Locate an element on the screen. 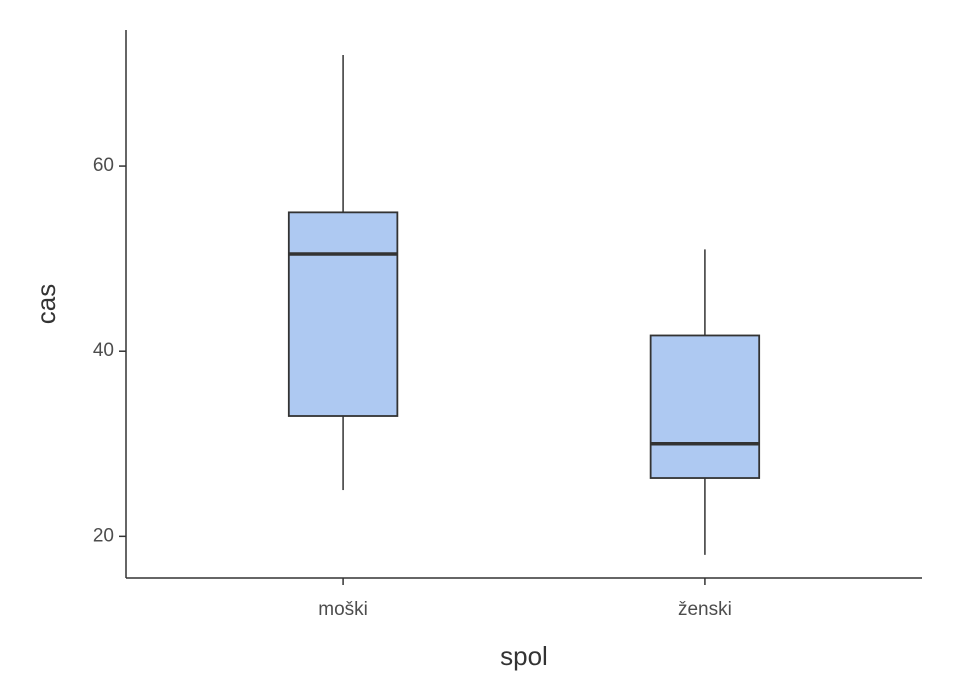  y-axis-title: cas is located at coordinates (46, 304).